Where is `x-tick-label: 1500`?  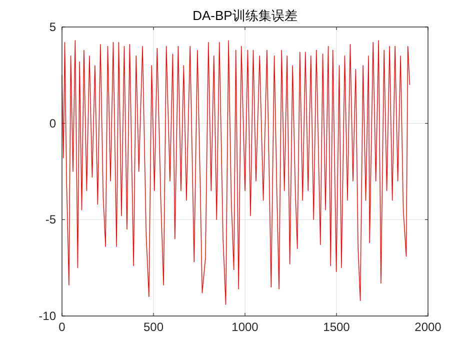
x-tick-label: 1500 is located at coordinates (336, 327).